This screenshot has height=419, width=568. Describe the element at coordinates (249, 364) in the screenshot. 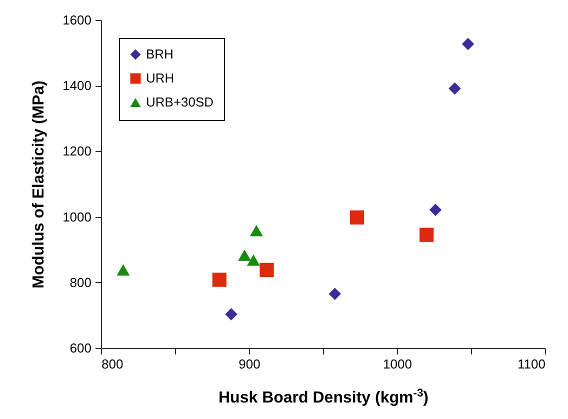

I see `x-tick-label: 900` at that location.